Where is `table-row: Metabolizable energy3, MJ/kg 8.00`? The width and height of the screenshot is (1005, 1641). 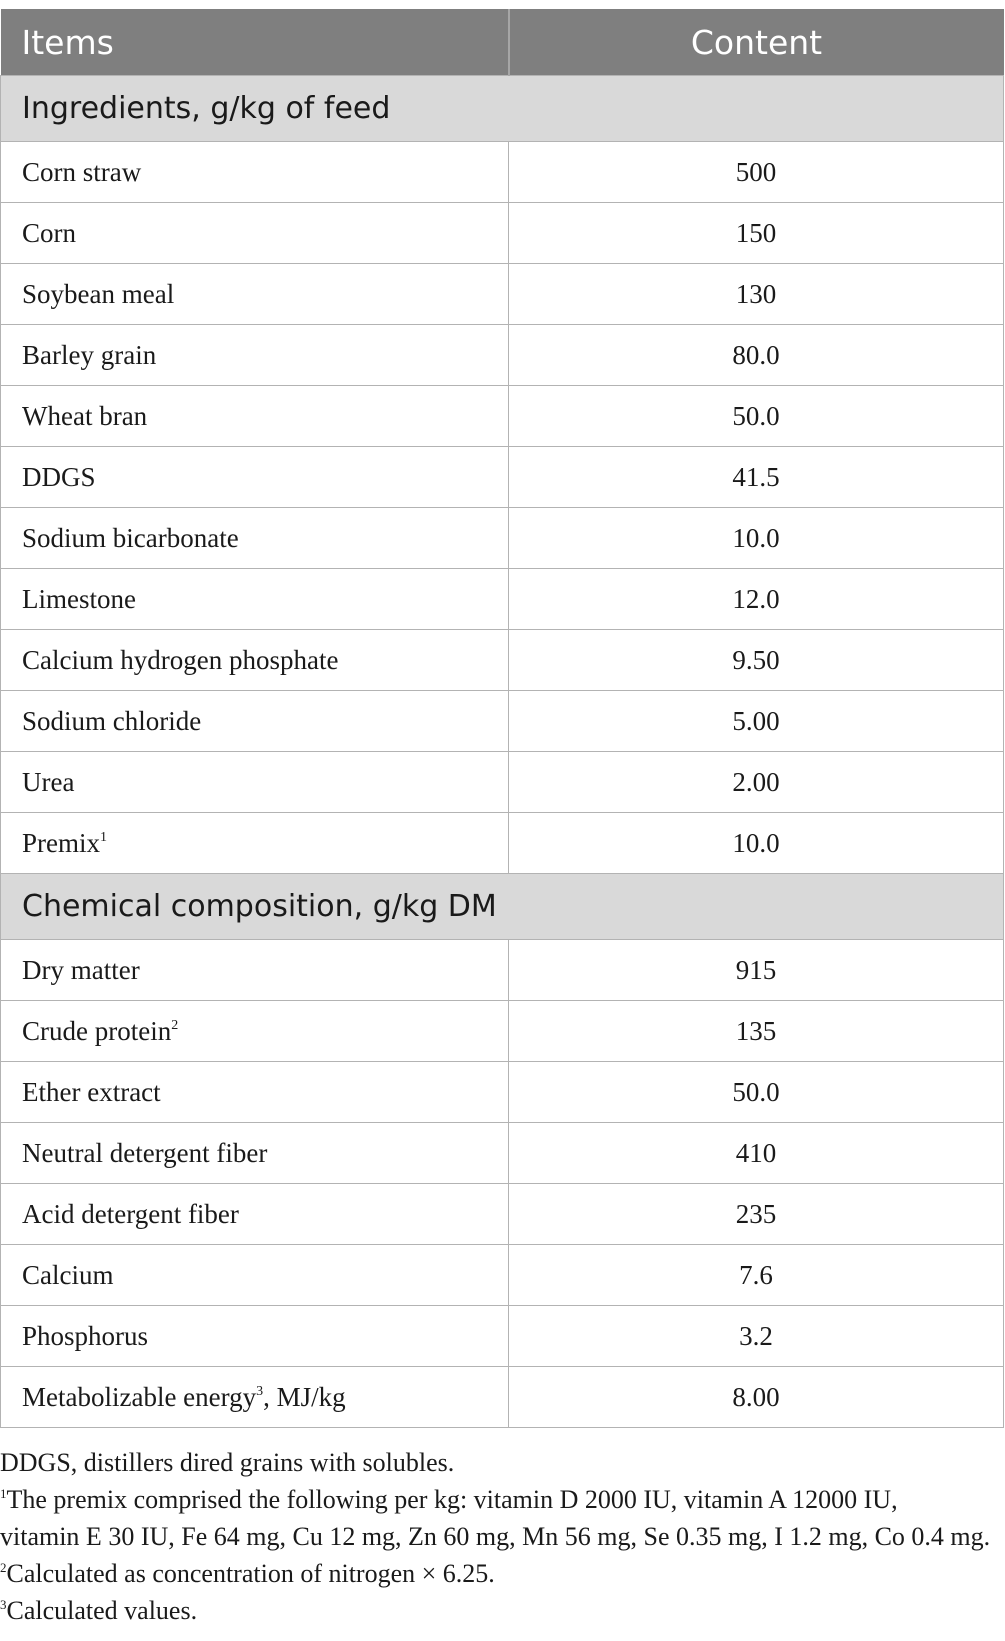
table-row: Metabolizable energy3, MJ/kg 8.00 is located at coordinates (502, 1397).